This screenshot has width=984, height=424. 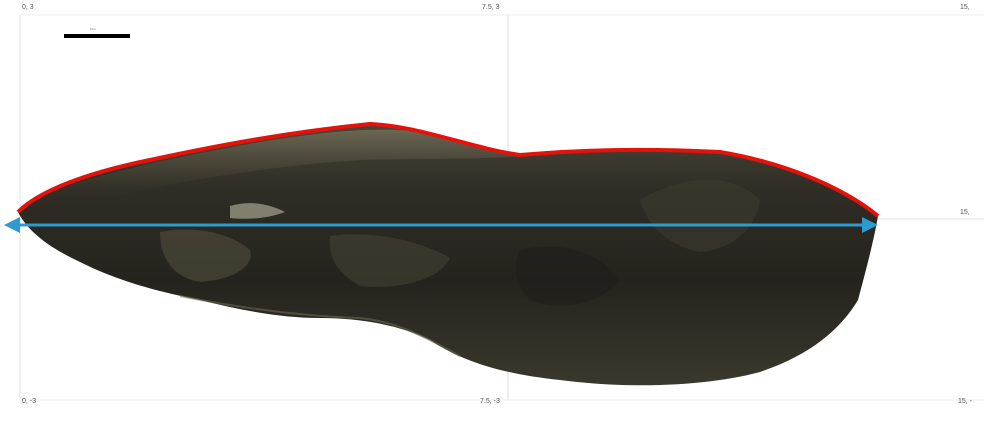 I want to click on grid-label-bottom-right: 15, -, so click(x=965, y=401).